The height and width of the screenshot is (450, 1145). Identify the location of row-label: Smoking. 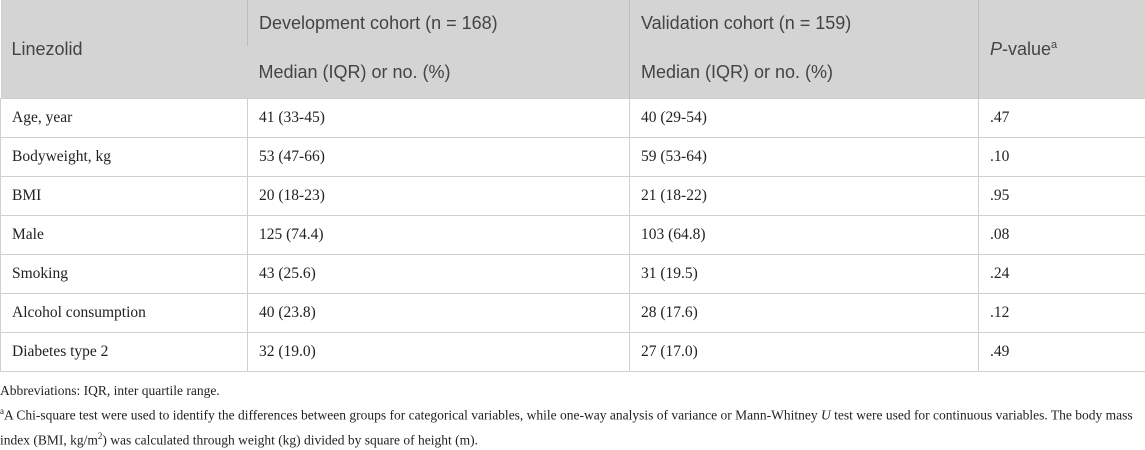
(124, 274).